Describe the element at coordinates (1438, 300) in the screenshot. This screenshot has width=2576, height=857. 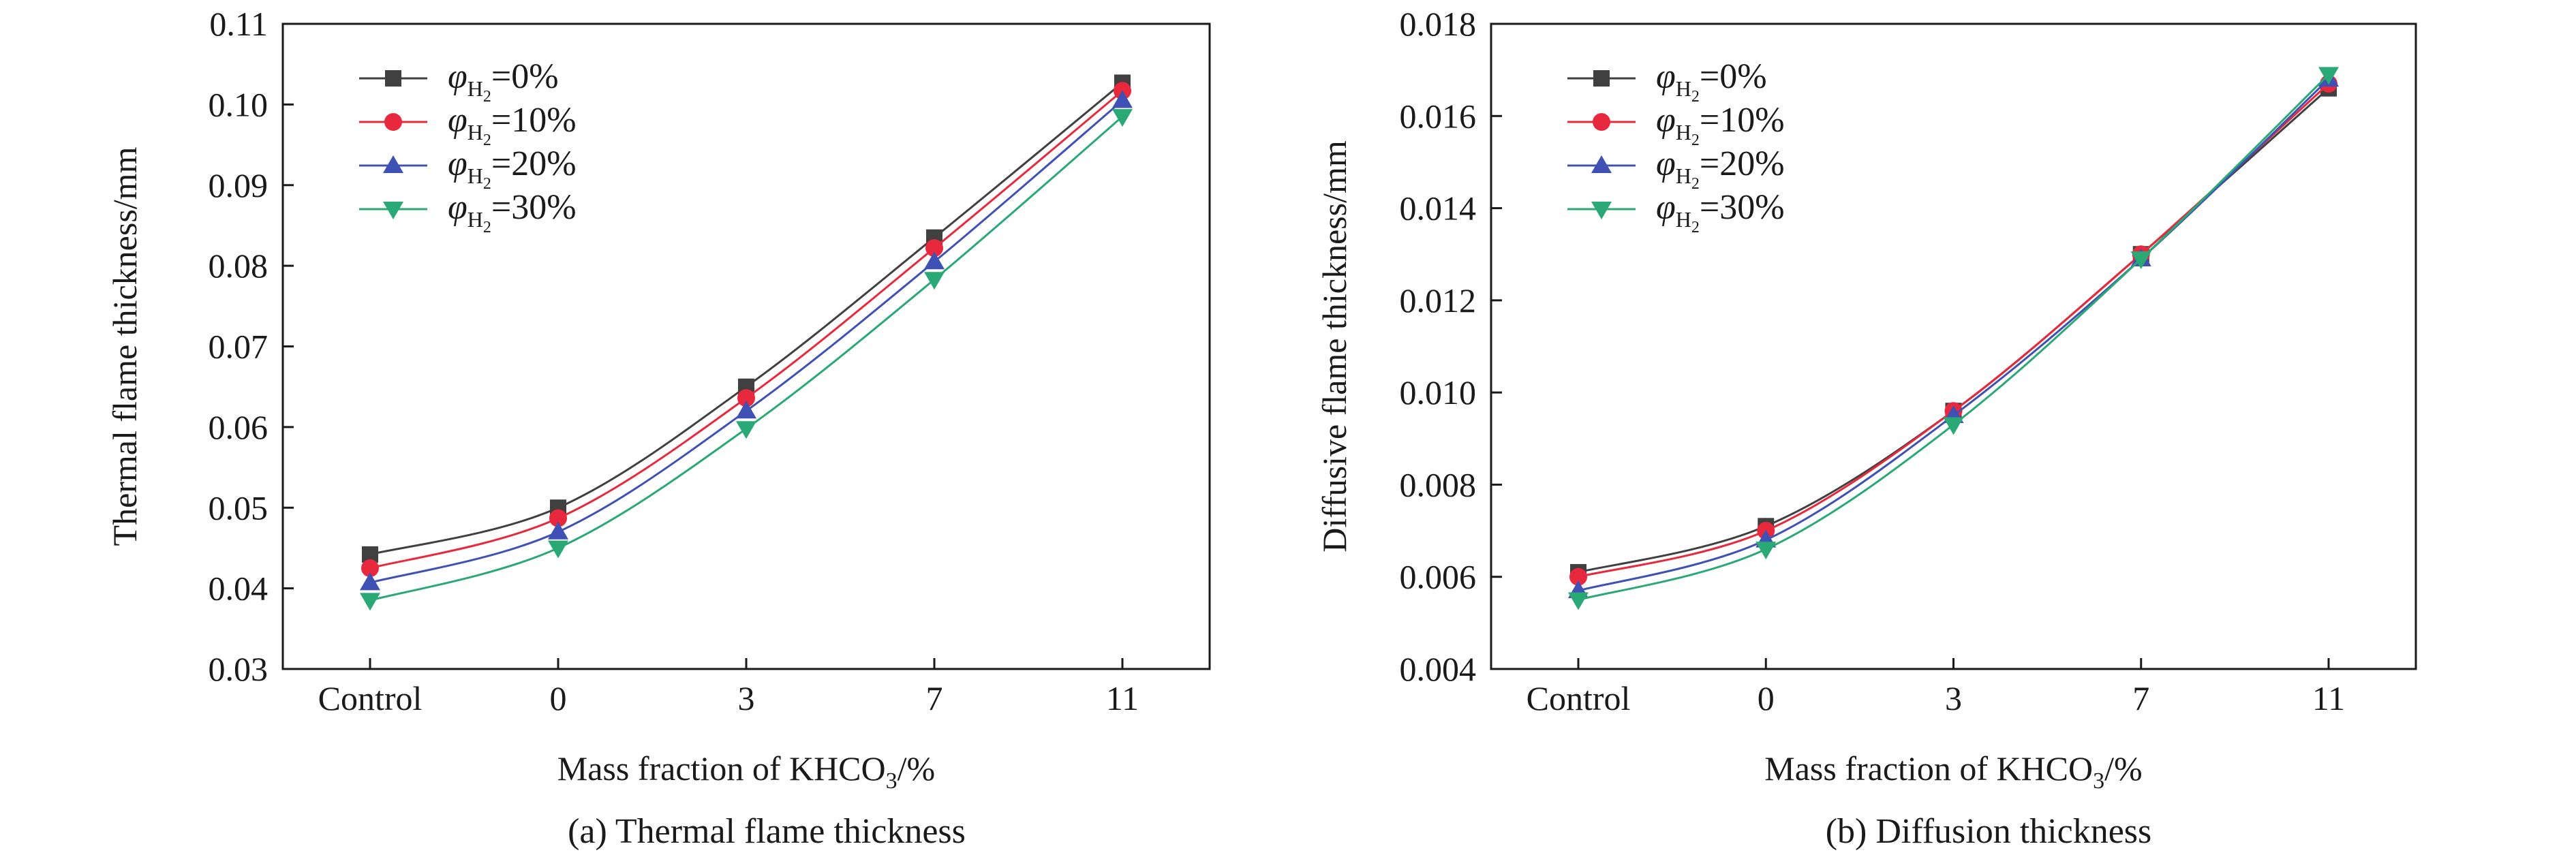
I see `y-tick-label: 0.012` at that location.